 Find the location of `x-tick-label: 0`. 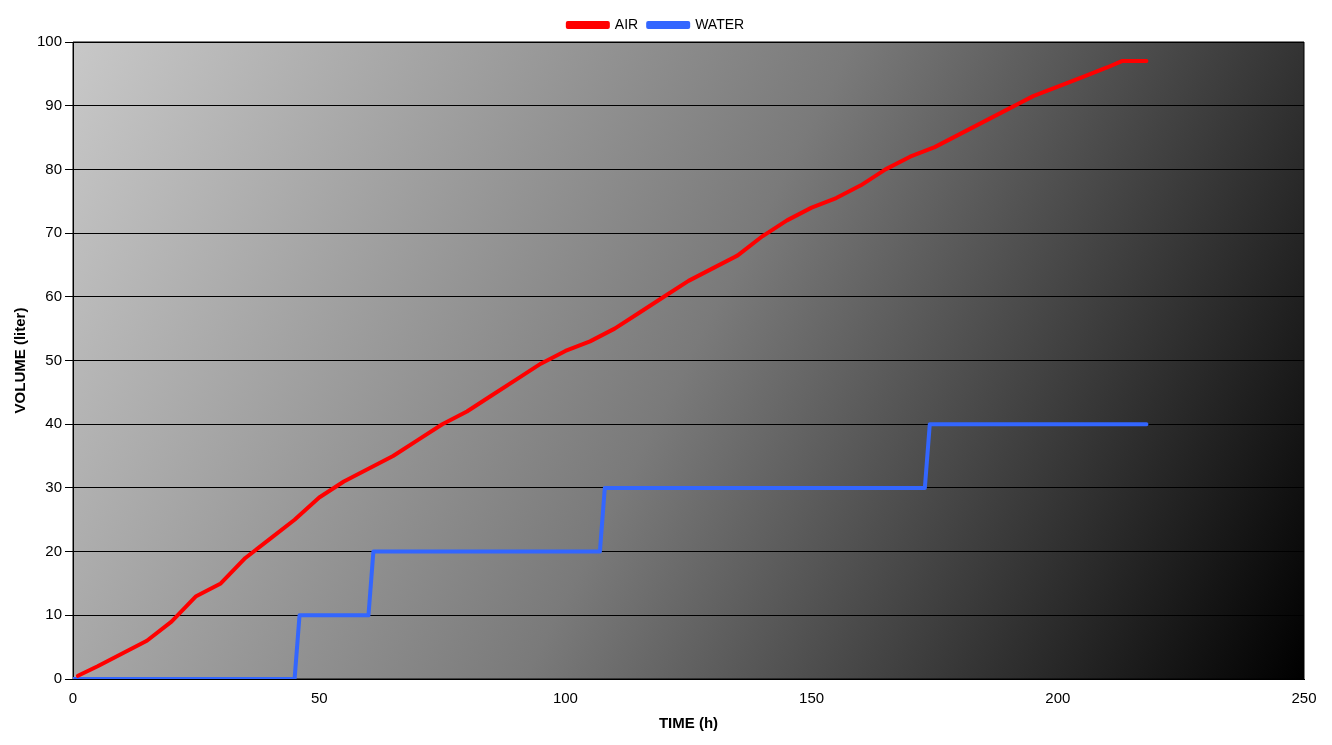

x-tick-label: 0 is located at coordinates (73, 698).